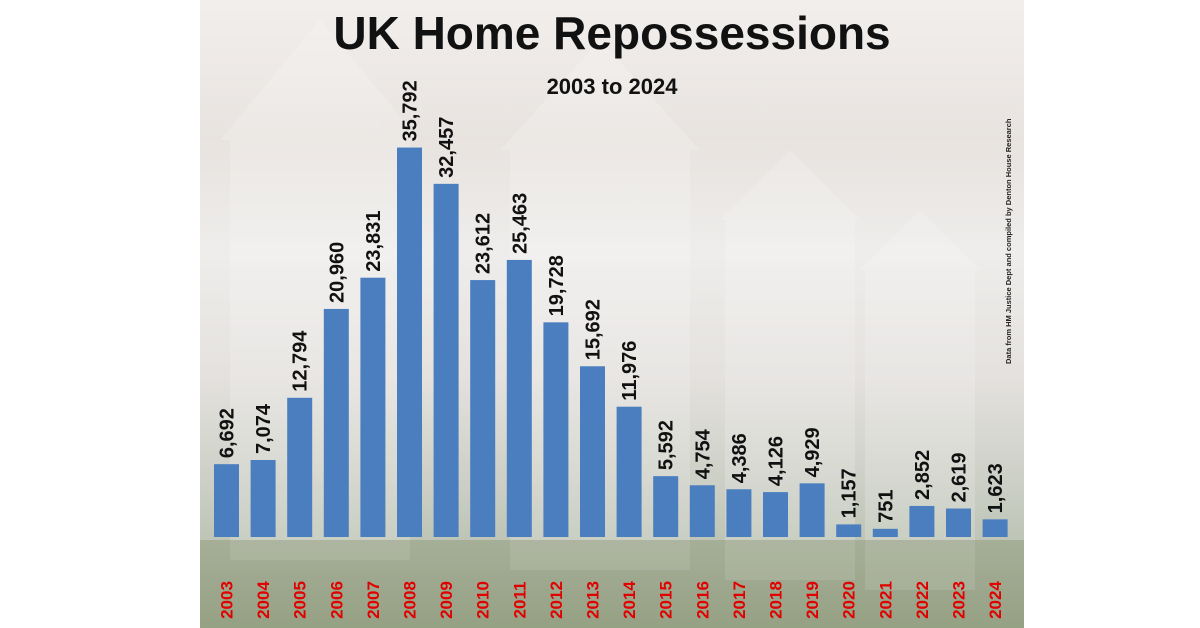 The width and height of the screenshot is (1200, 628). I want to click on value-label-2020: 1,157, so click(850, 493).